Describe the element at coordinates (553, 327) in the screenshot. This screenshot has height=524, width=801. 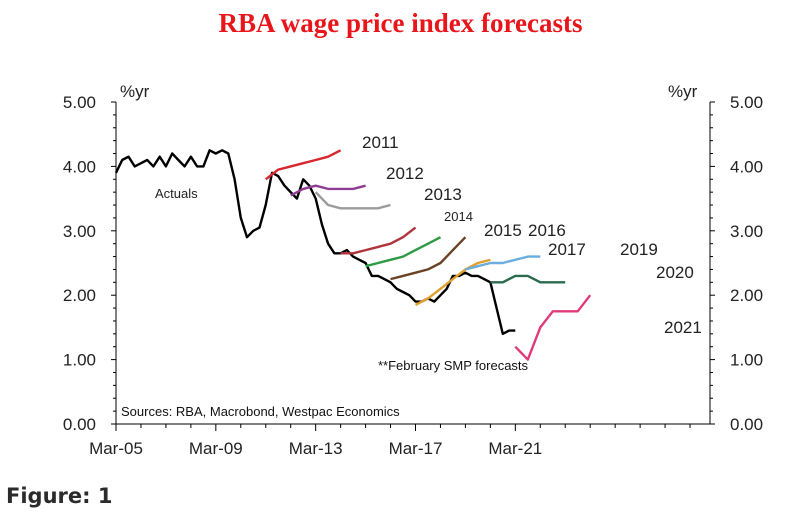
I see `series-line-2021` at that location.